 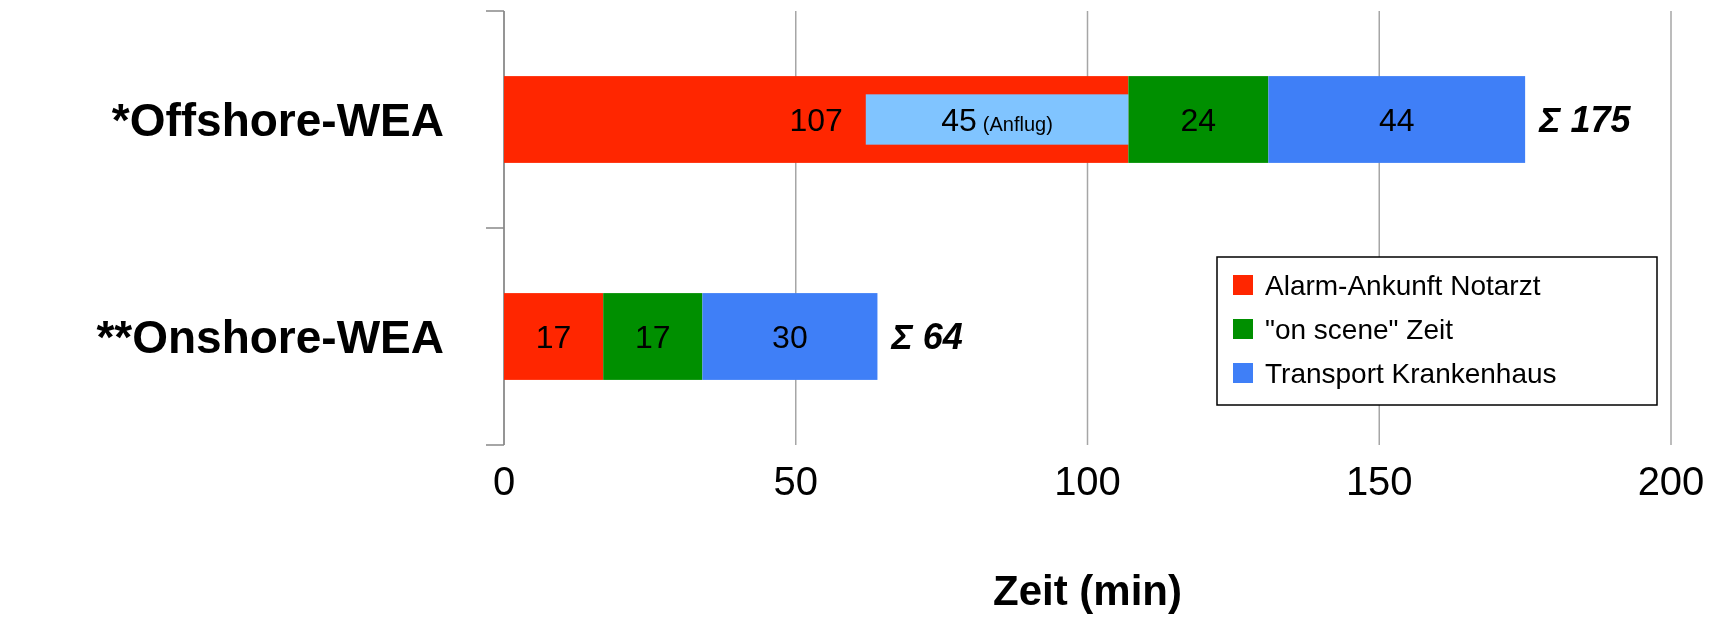 I want to click on total-label: Σ 175, so click(x=1585, y=120).